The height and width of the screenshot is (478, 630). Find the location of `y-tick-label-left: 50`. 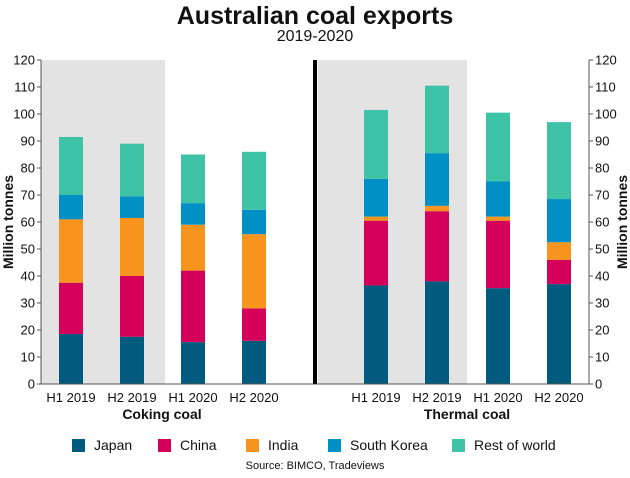

y-tick-label-left: 50 is located at coordinates (28, 249).